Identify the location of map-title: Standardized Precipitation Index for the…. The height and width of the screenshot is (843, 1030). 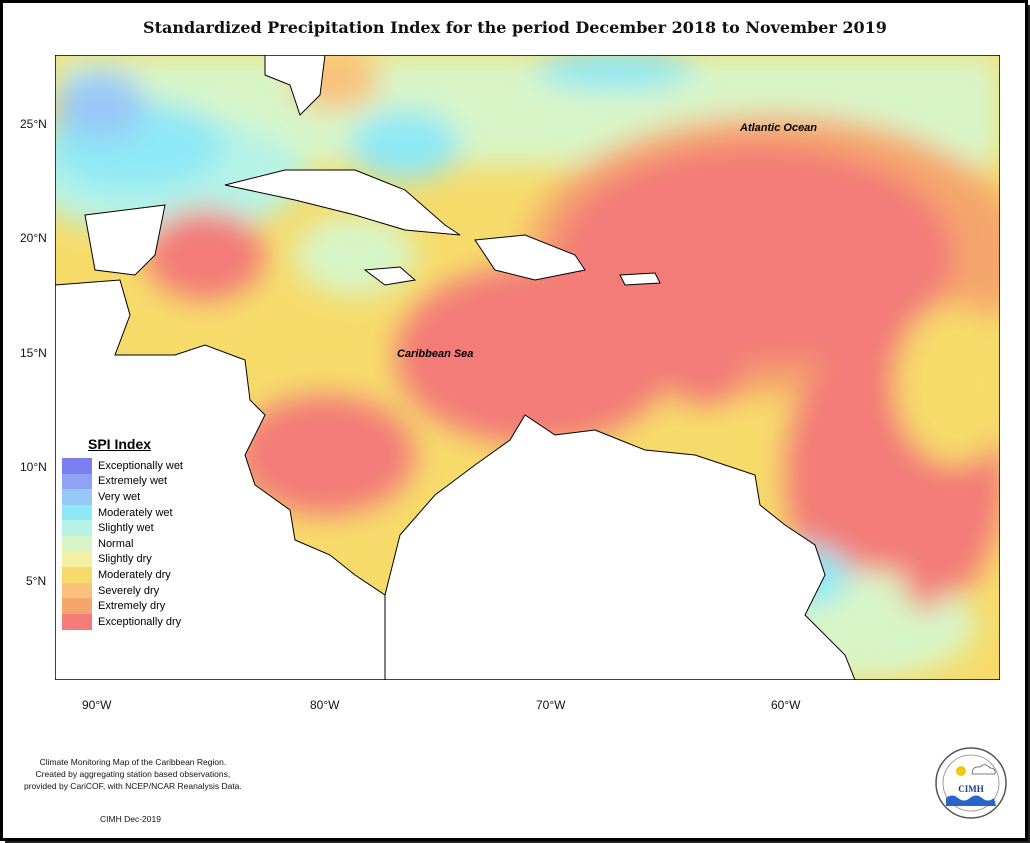
(515, 27).